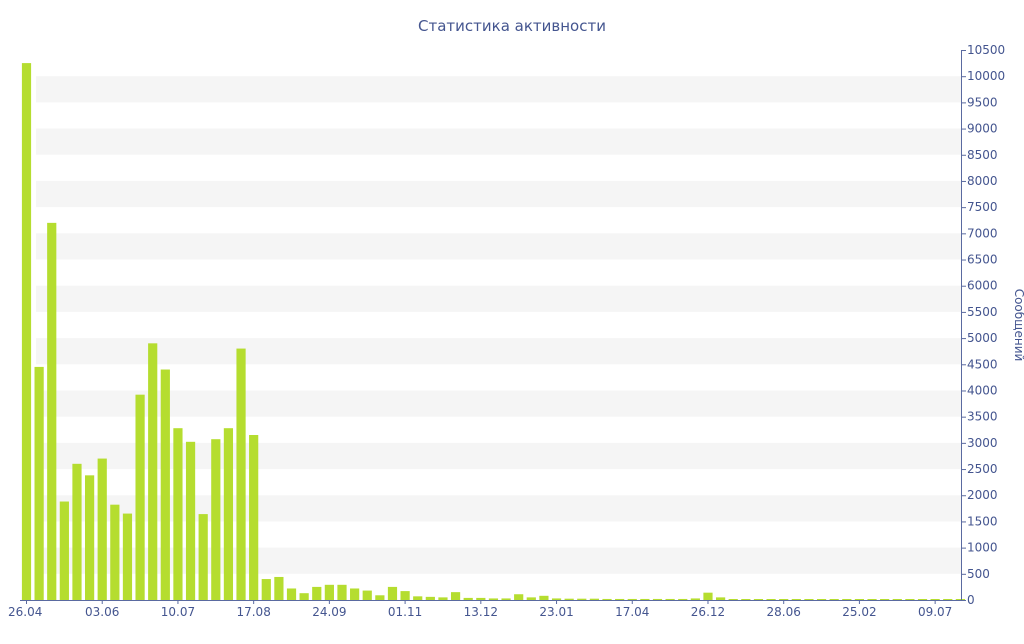  I want to click on y-tick-label: 3000, so click(982, 443).